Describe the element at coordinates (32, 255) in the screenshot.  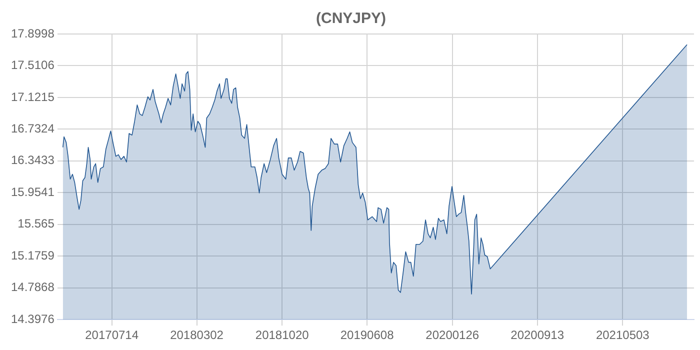
I see `y-tick-label: 15.1759` at that location.